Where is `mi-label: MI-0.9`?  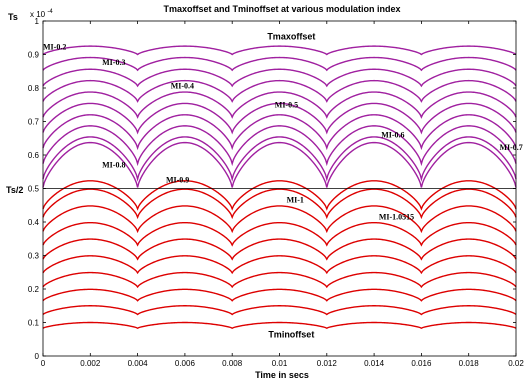 mi-label: MI-0.9 is located at coordinates (177, 179).